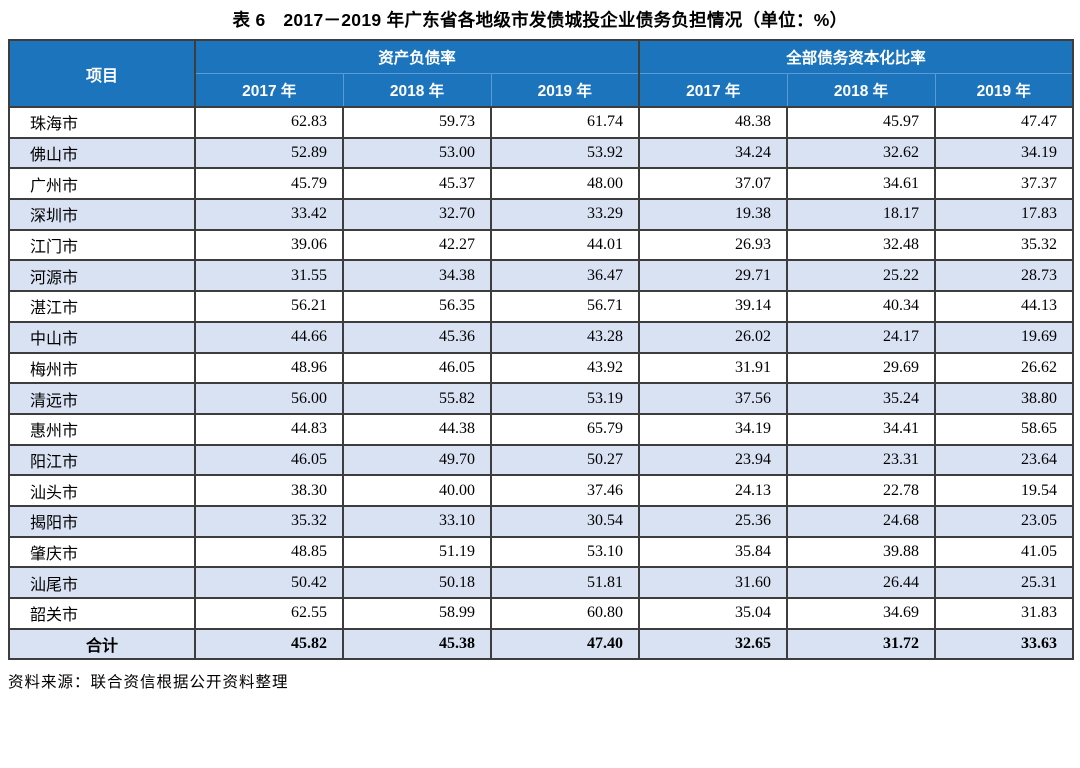 This screenshot has height=768, width=1080. I want to click on value-cell: 34.41, so click(861, 429).